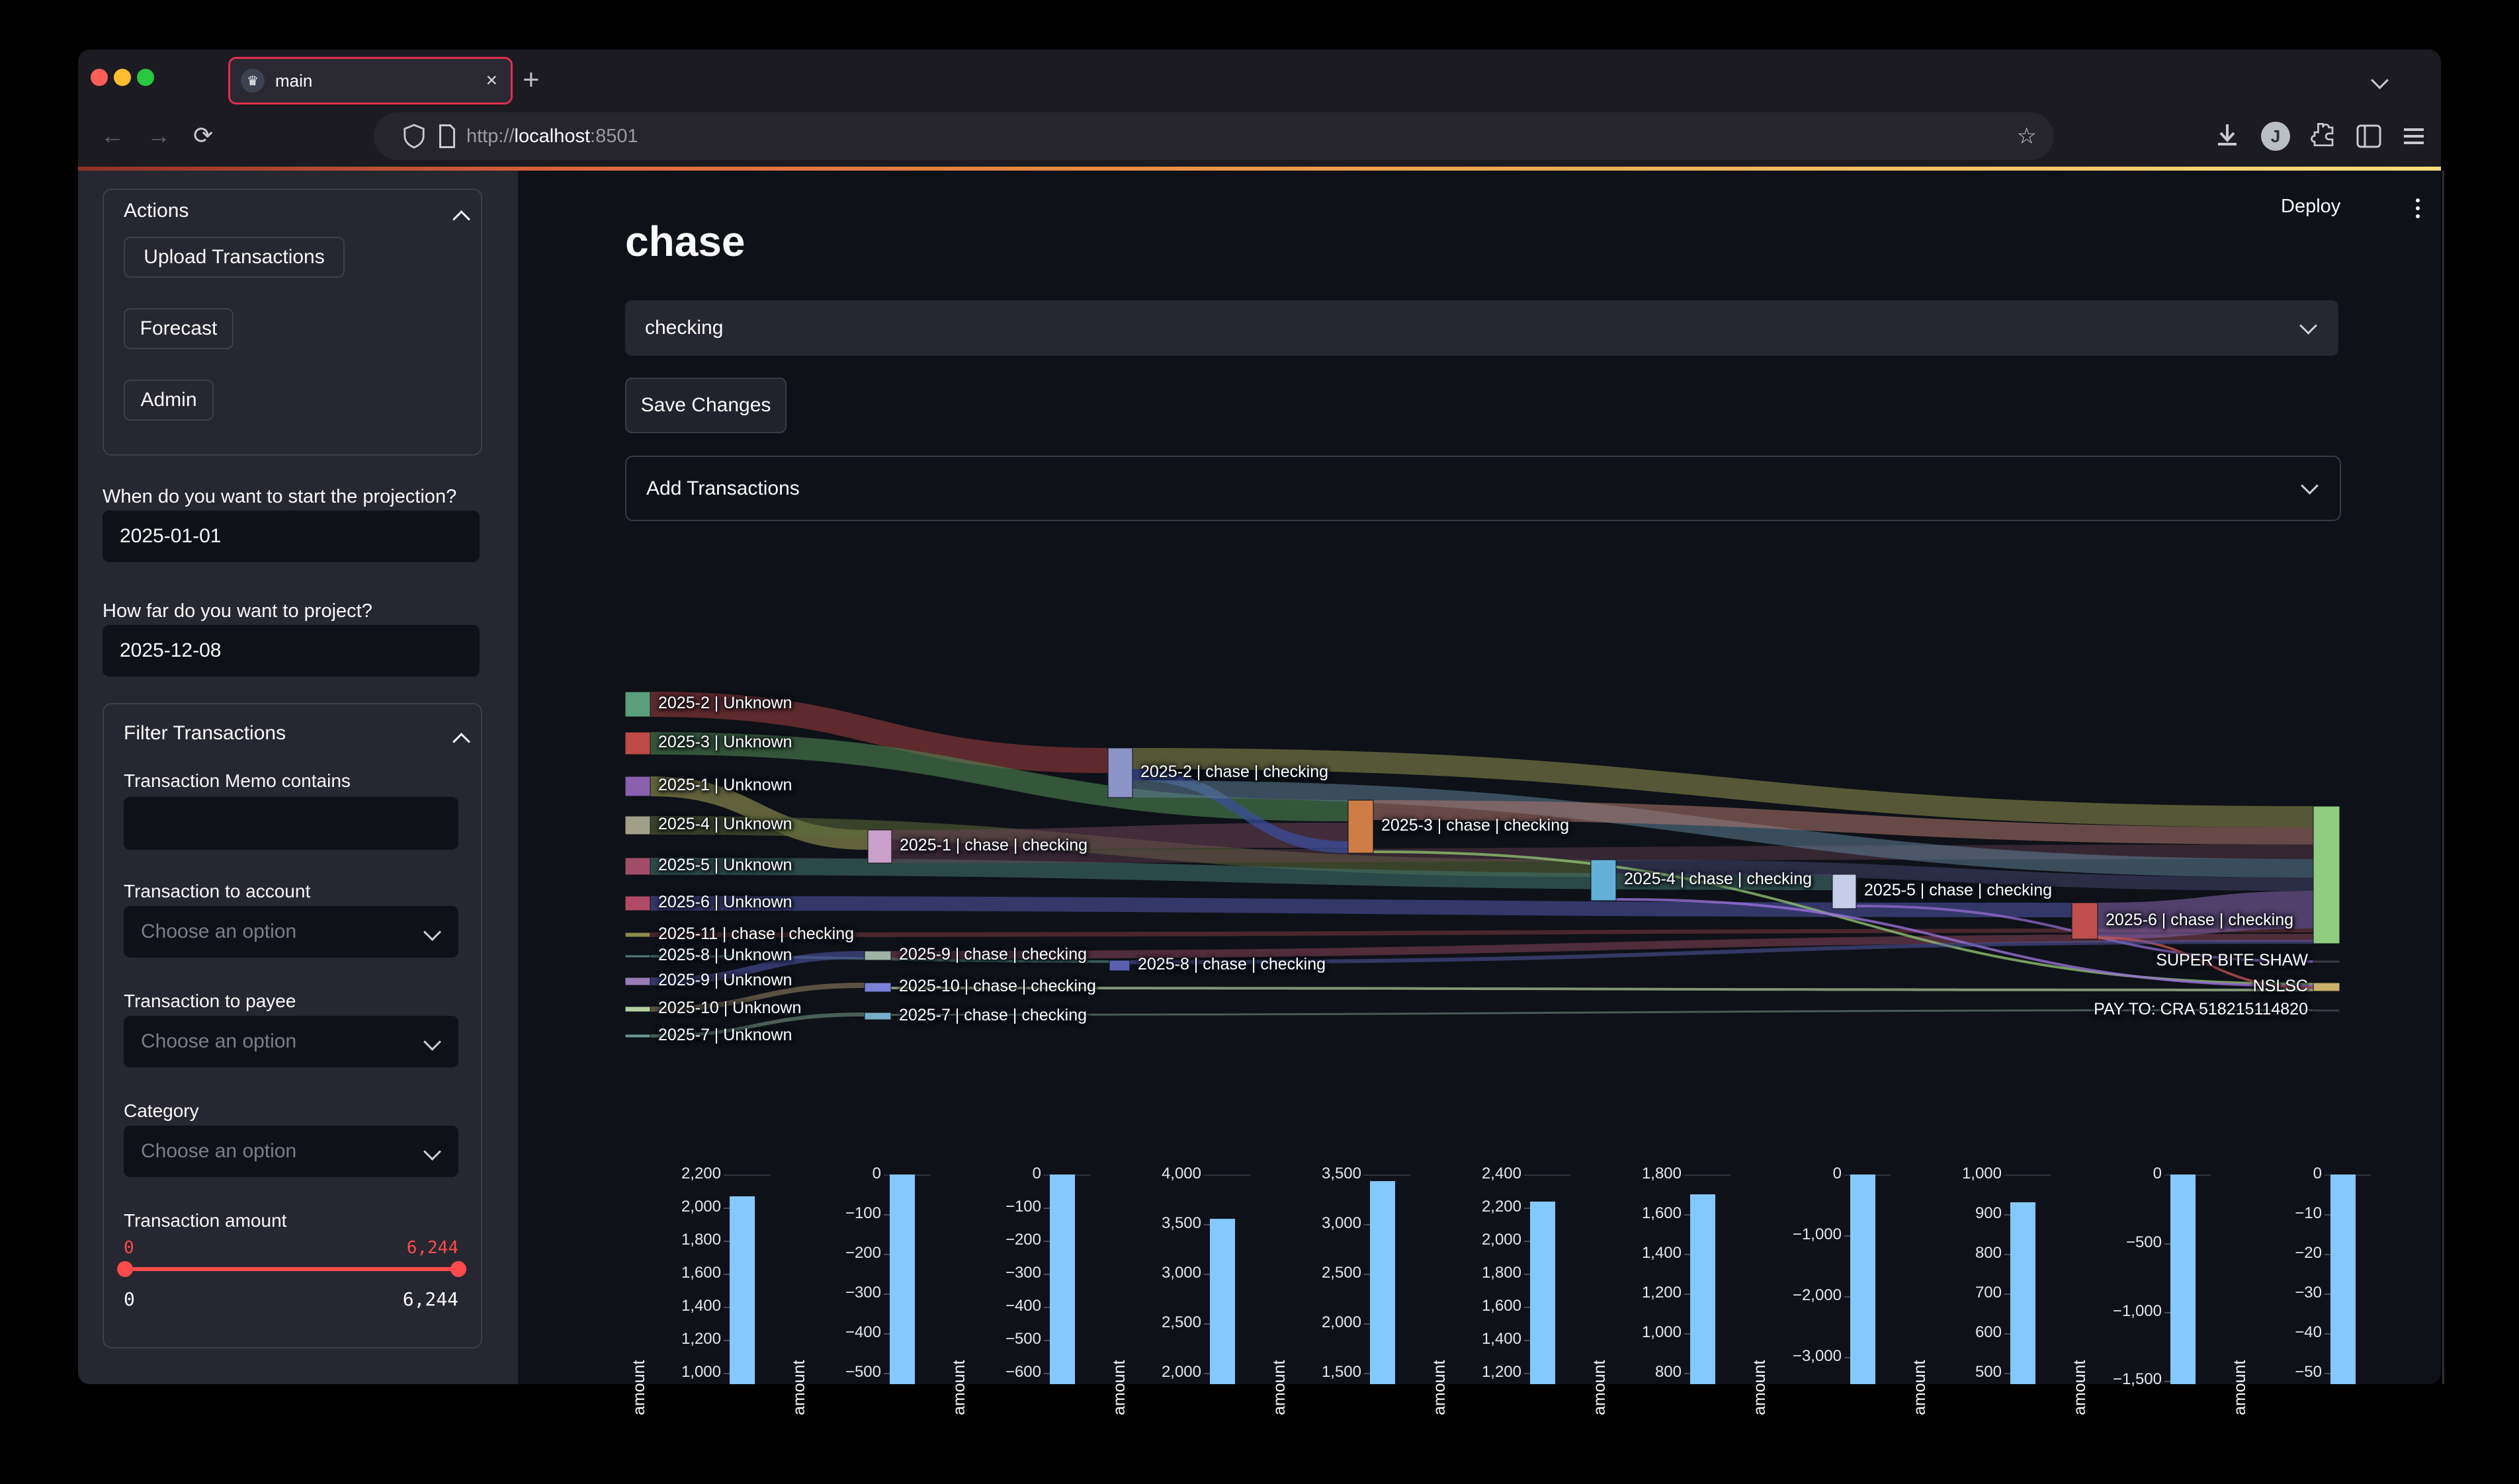 This screenshot has height=1484, width=2519. What do you see at coordinates (701, 1207) in the screenshot?
I see `bar-chart-tick-label: 2,000` at bounding box center [701, 1207].